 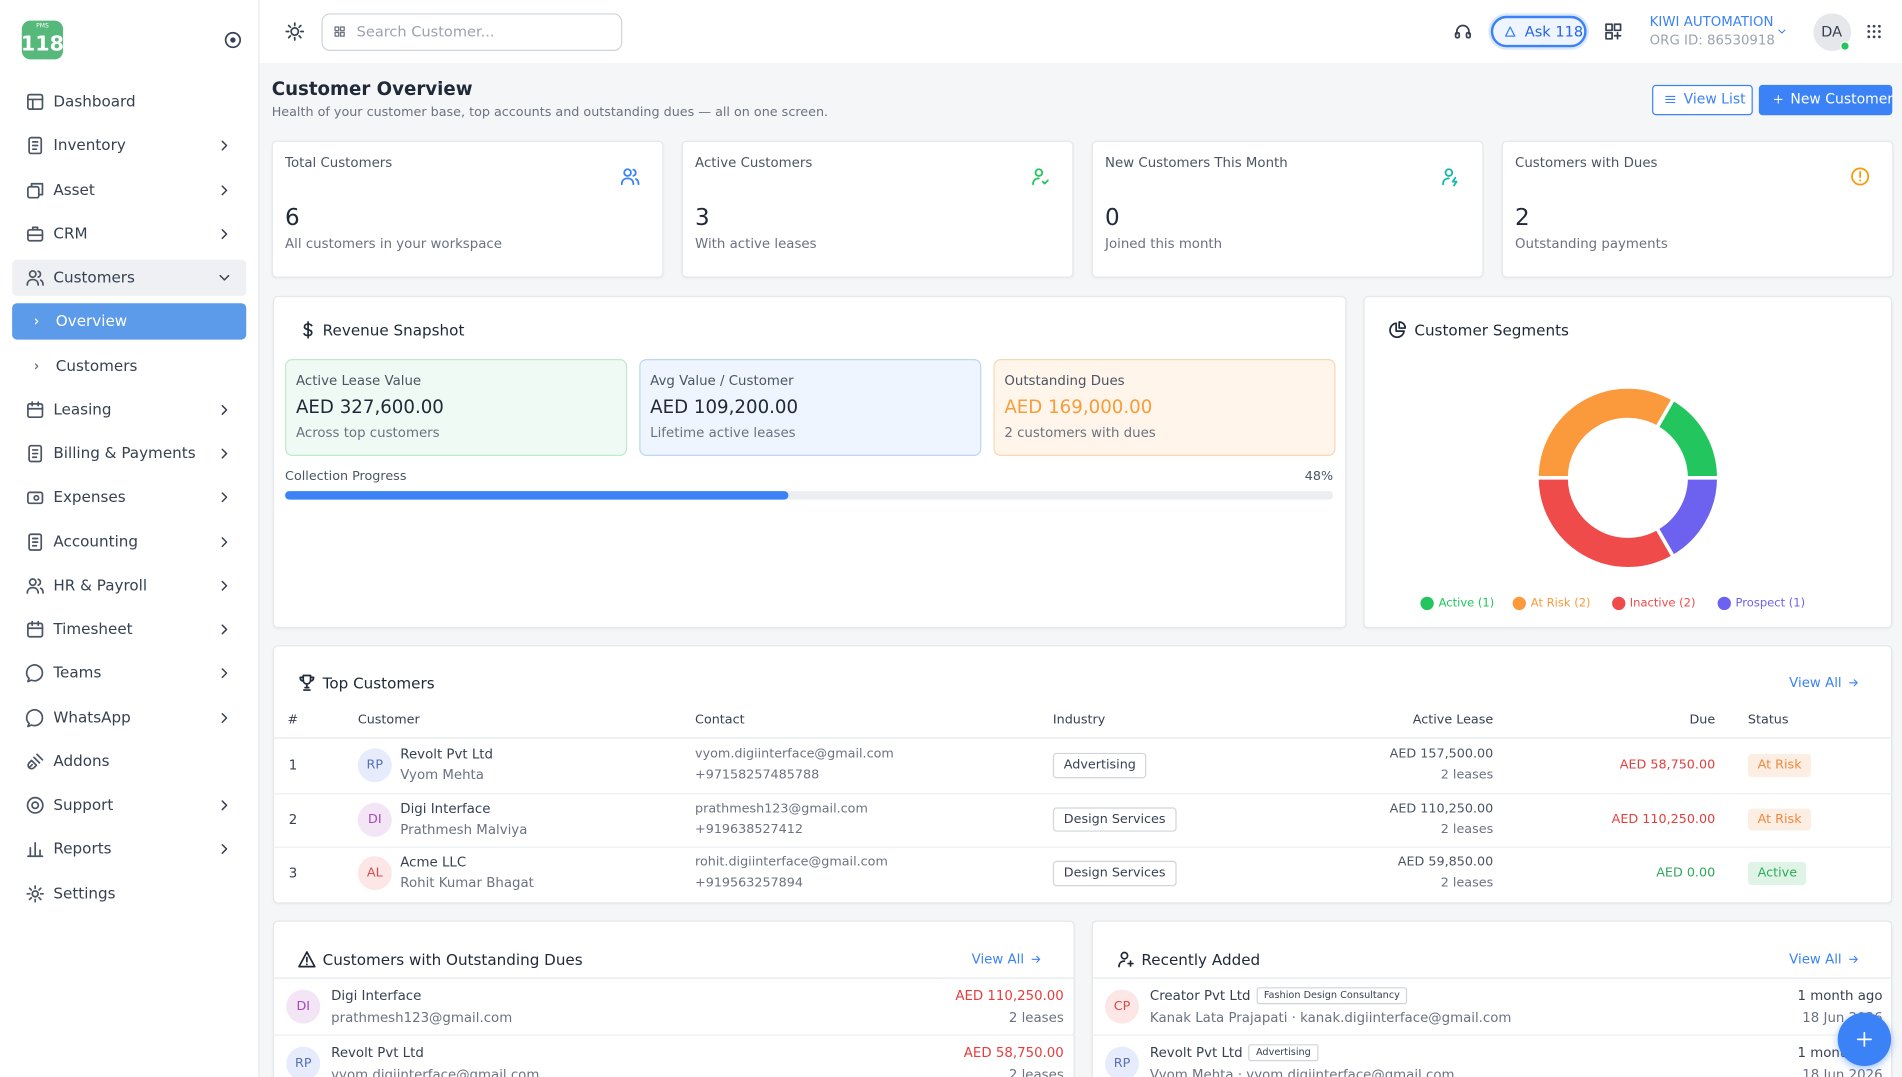 I want to click on industry-tag: Design Services, so click(x=1114, y=873).